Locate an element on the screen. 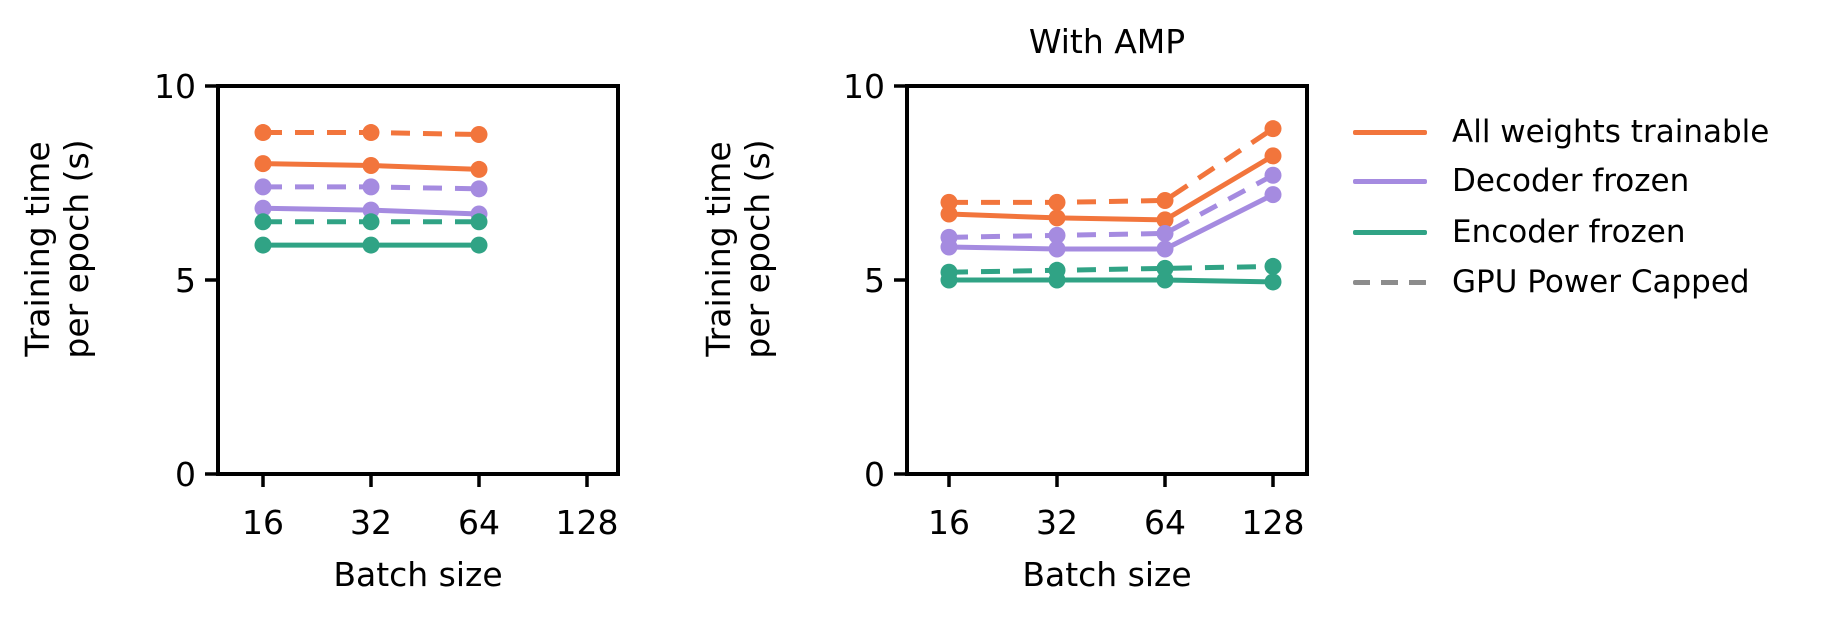 This screenshot has width=1835, height=634. legend-label: All weights trainable is located at coordinates (1611, 132).